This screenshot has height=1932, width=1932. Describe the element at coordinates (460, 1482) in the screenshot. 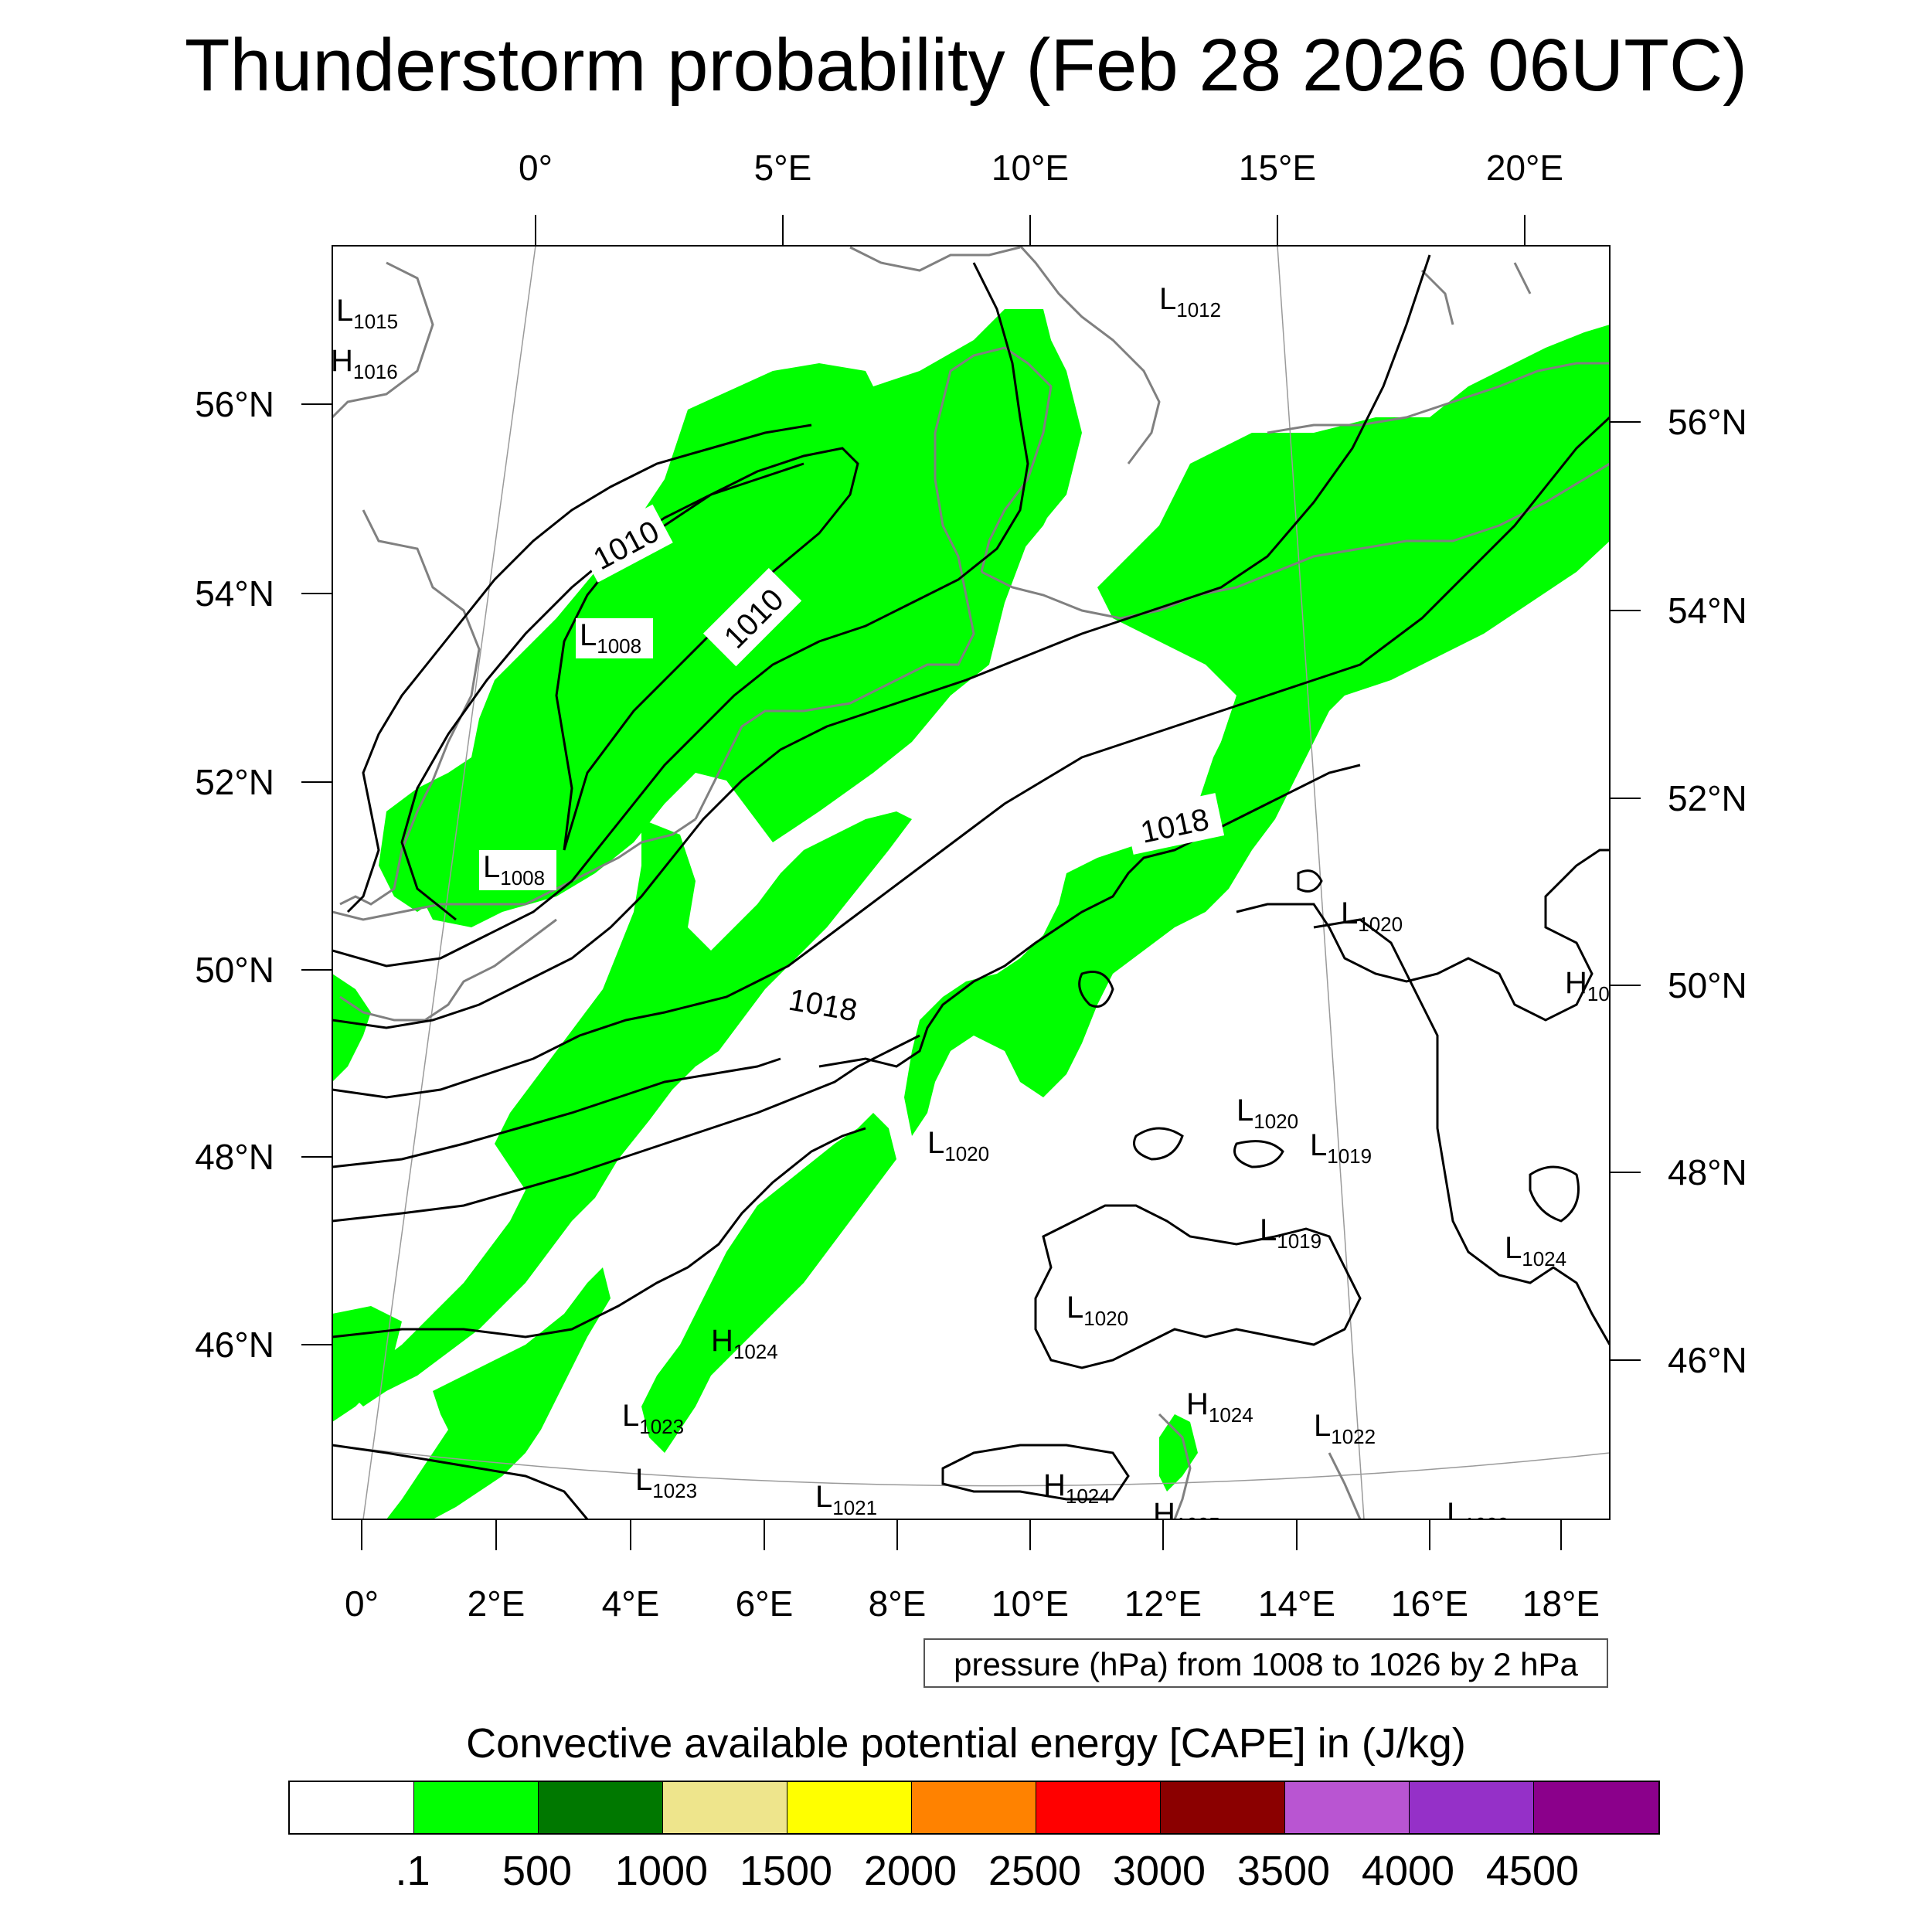

I see `isobar-1024-south` at that location.